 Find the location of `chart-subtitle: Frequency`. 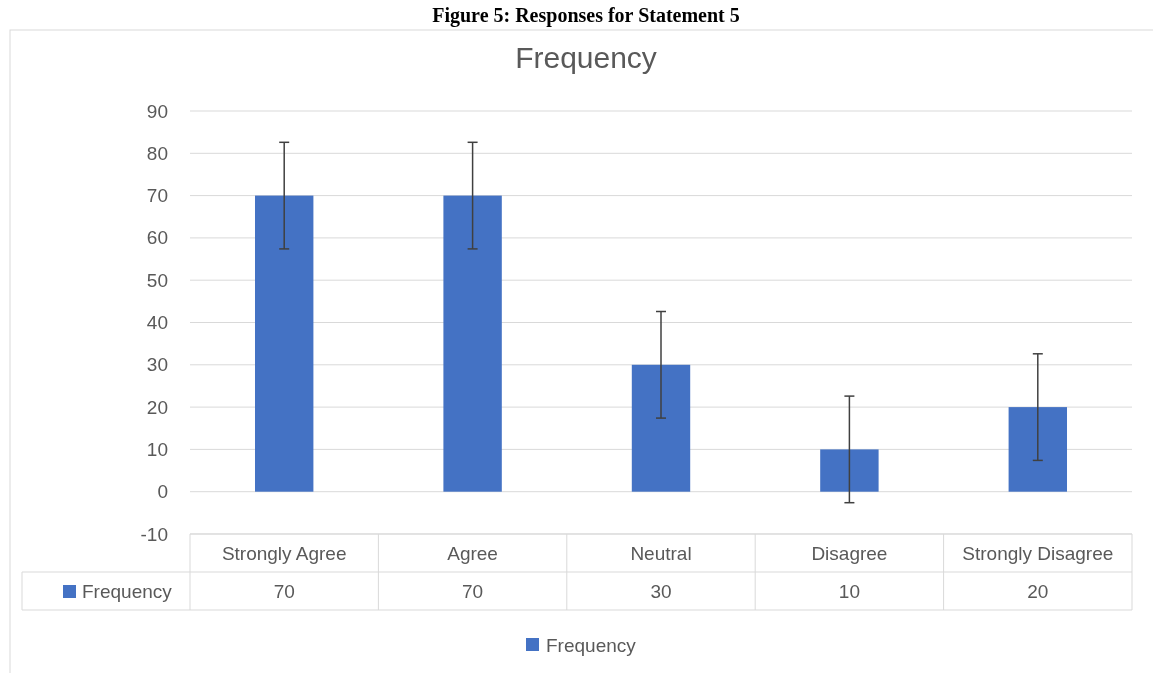

chart-subtitle: Frequency is located at coordinates (586, 57).